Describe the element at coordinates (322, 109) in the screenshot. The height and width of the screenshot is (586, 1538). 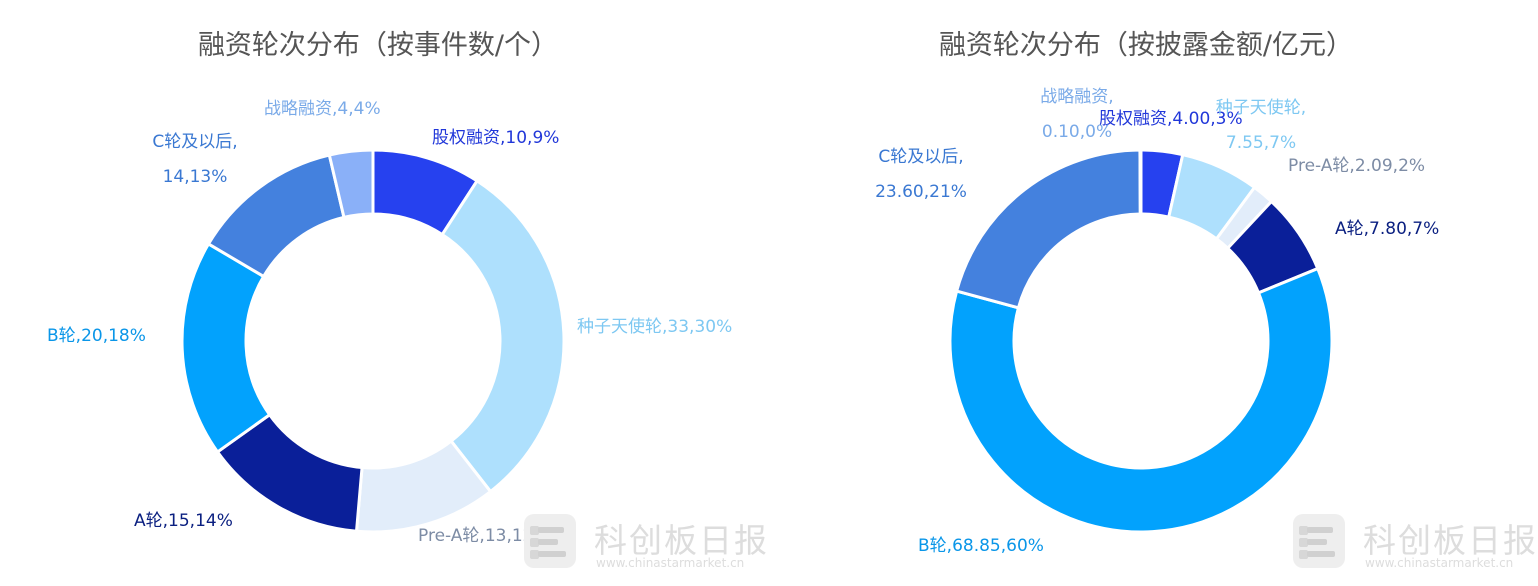
I see `data-label-6: 战略融资,4,4%` at that location.